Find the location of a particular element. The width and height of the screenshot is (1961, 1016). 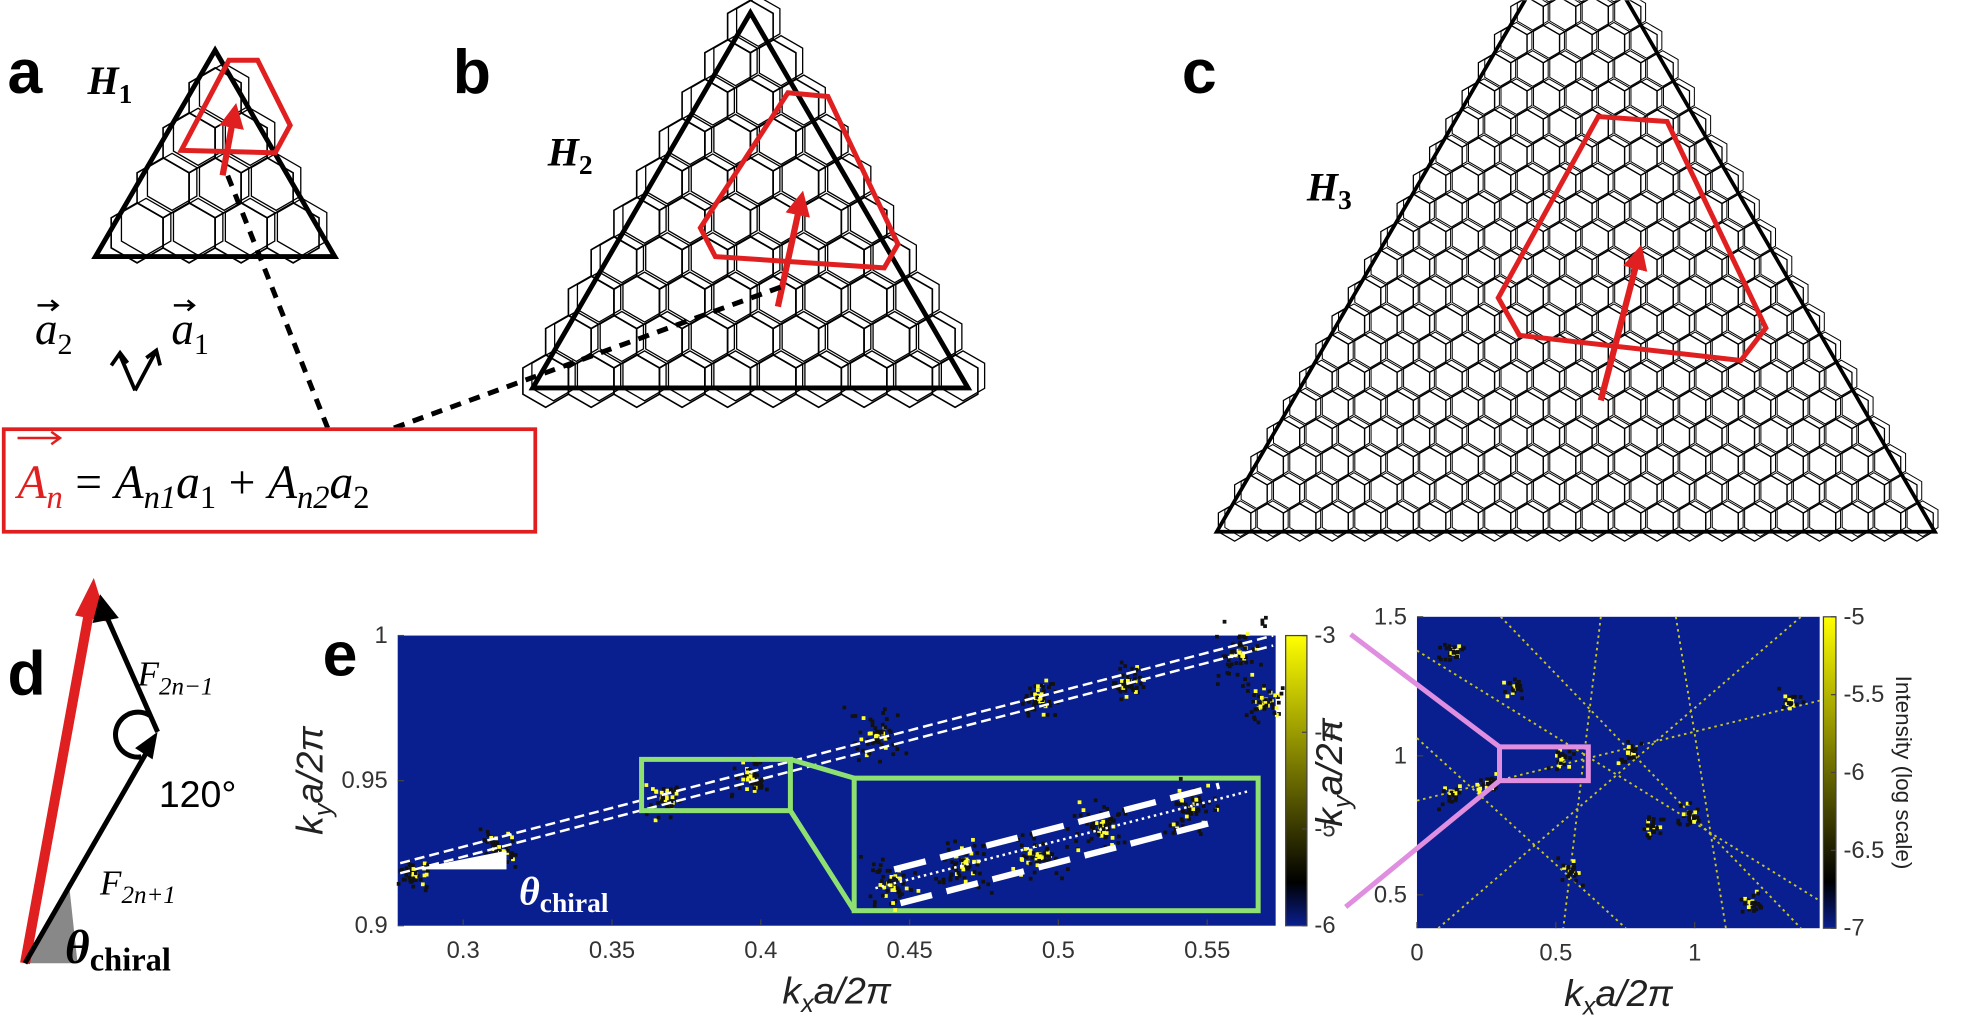

x-tick-label: 0.35 is located at coordinates (612, 950).